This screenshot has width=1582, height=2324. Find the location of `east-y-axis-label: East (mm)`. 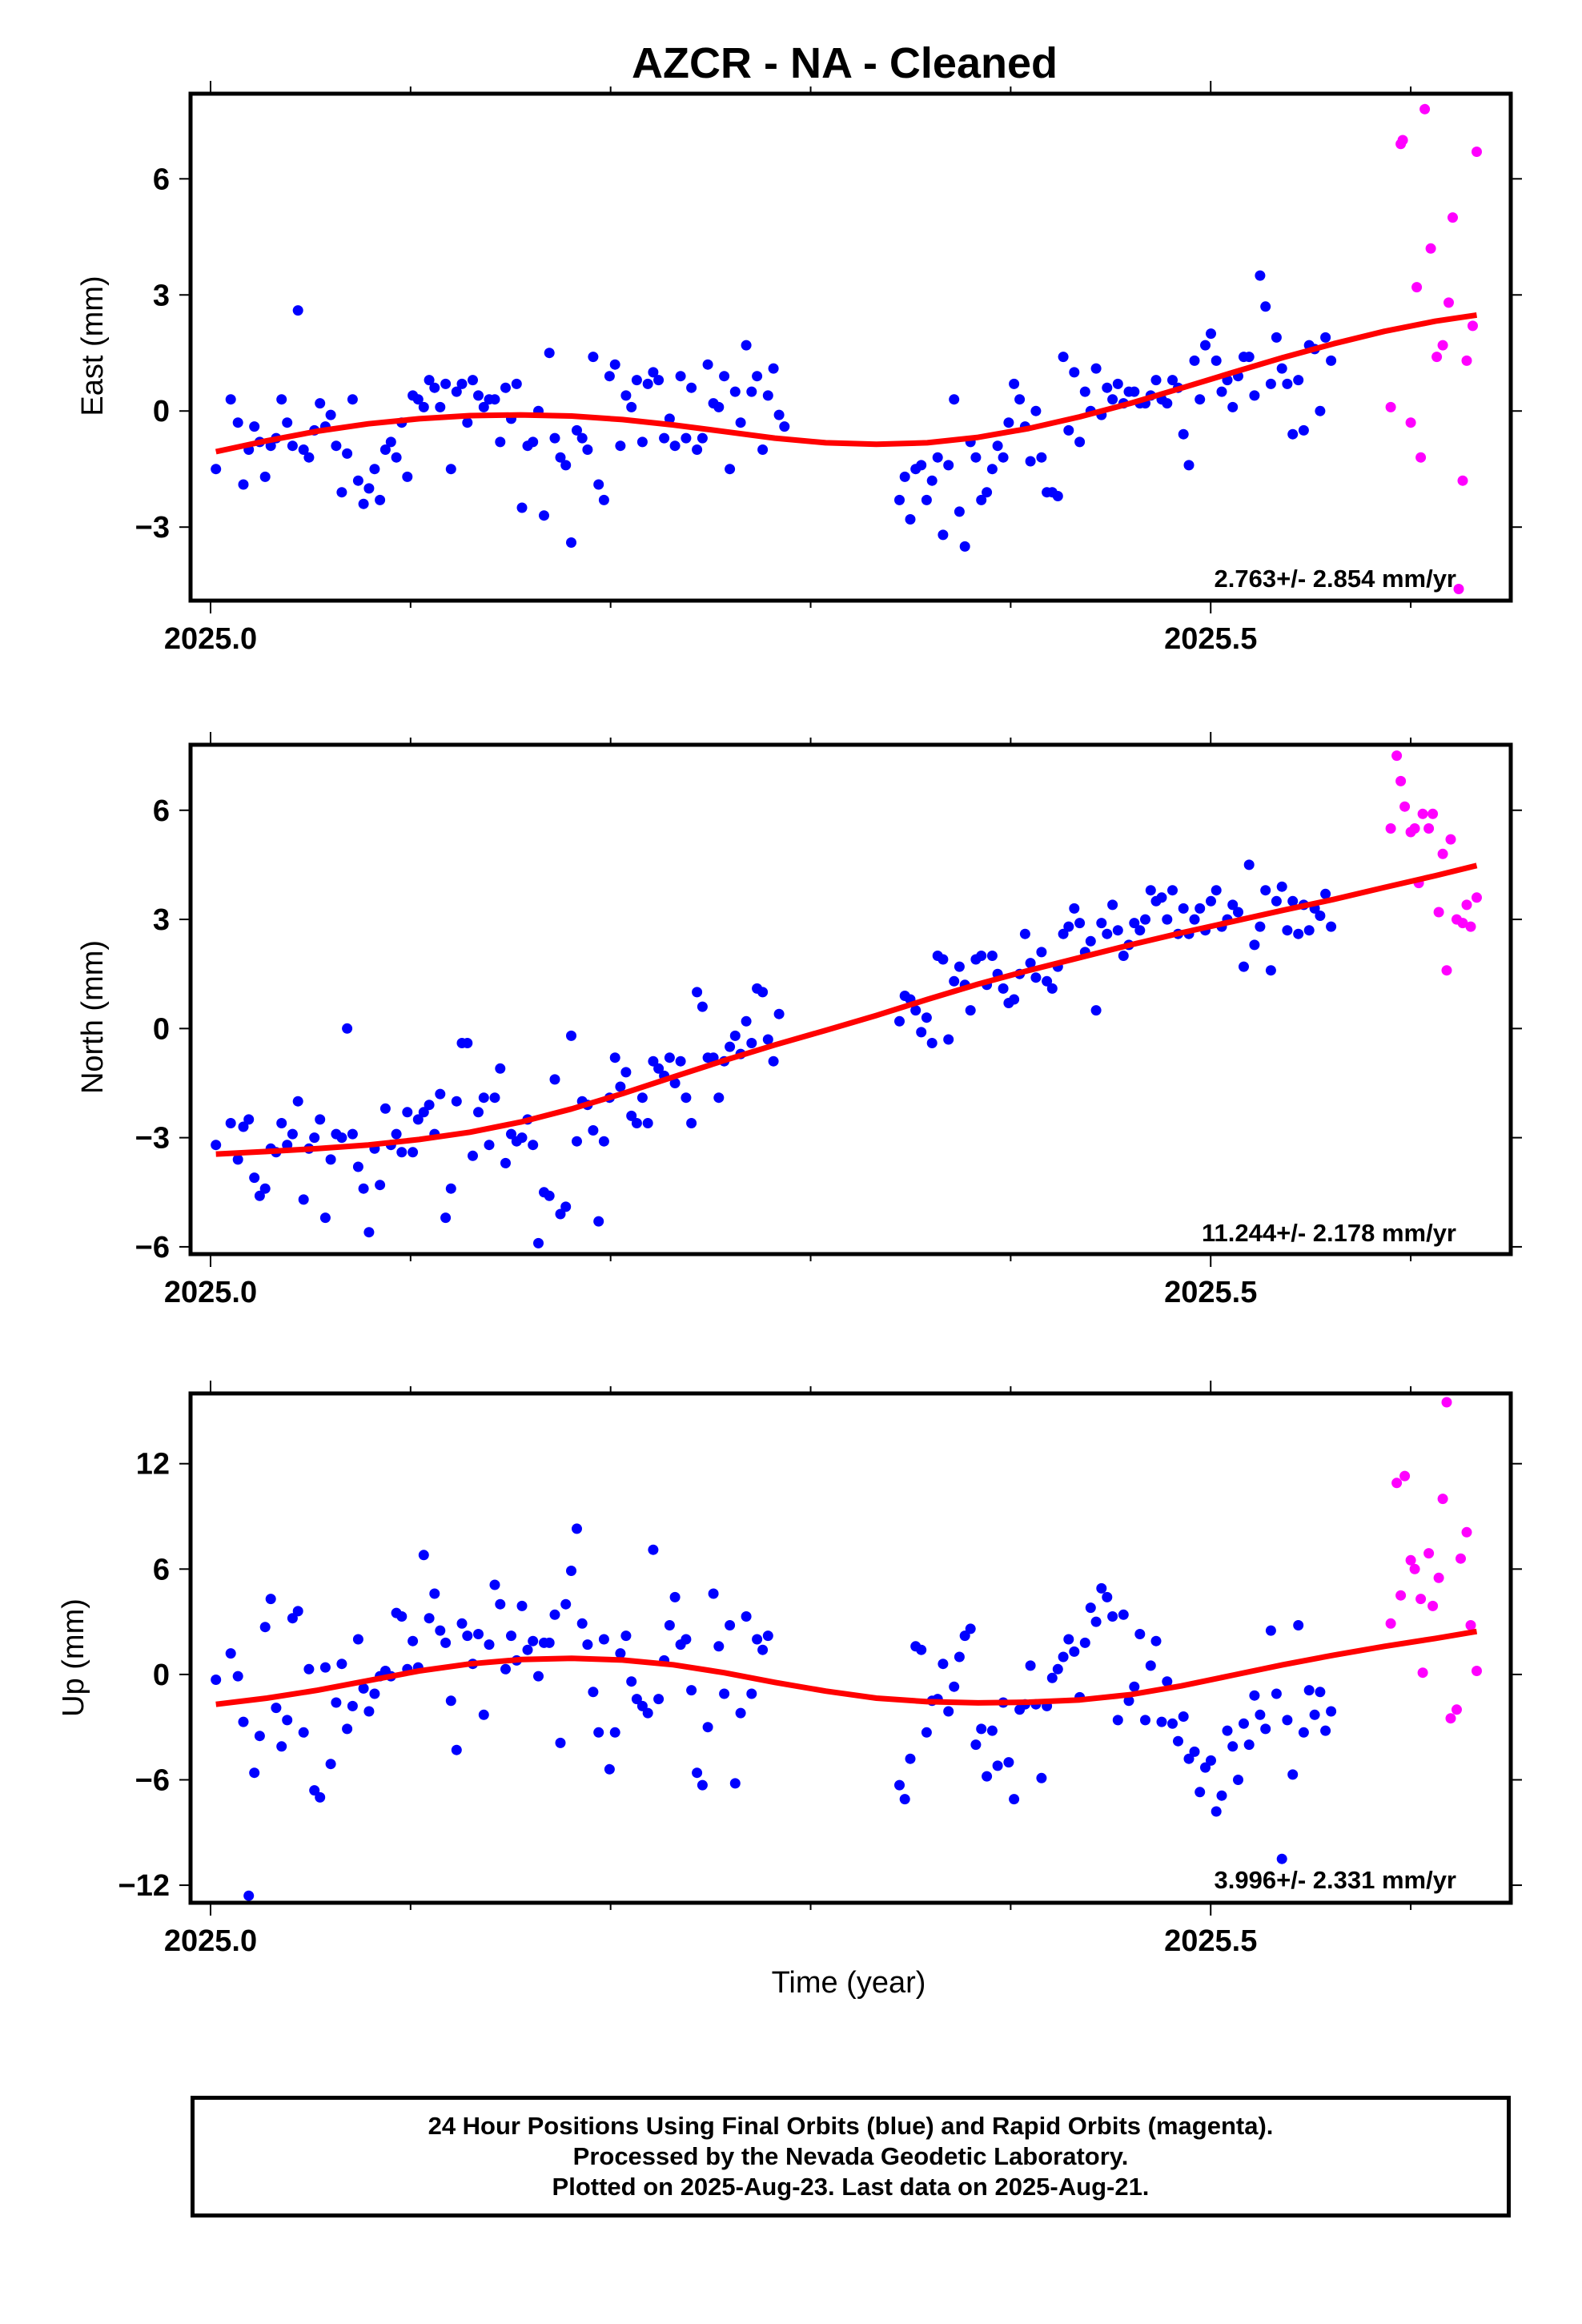

east-y-axis-label: East (mm) is located at coordinates (93, 345).